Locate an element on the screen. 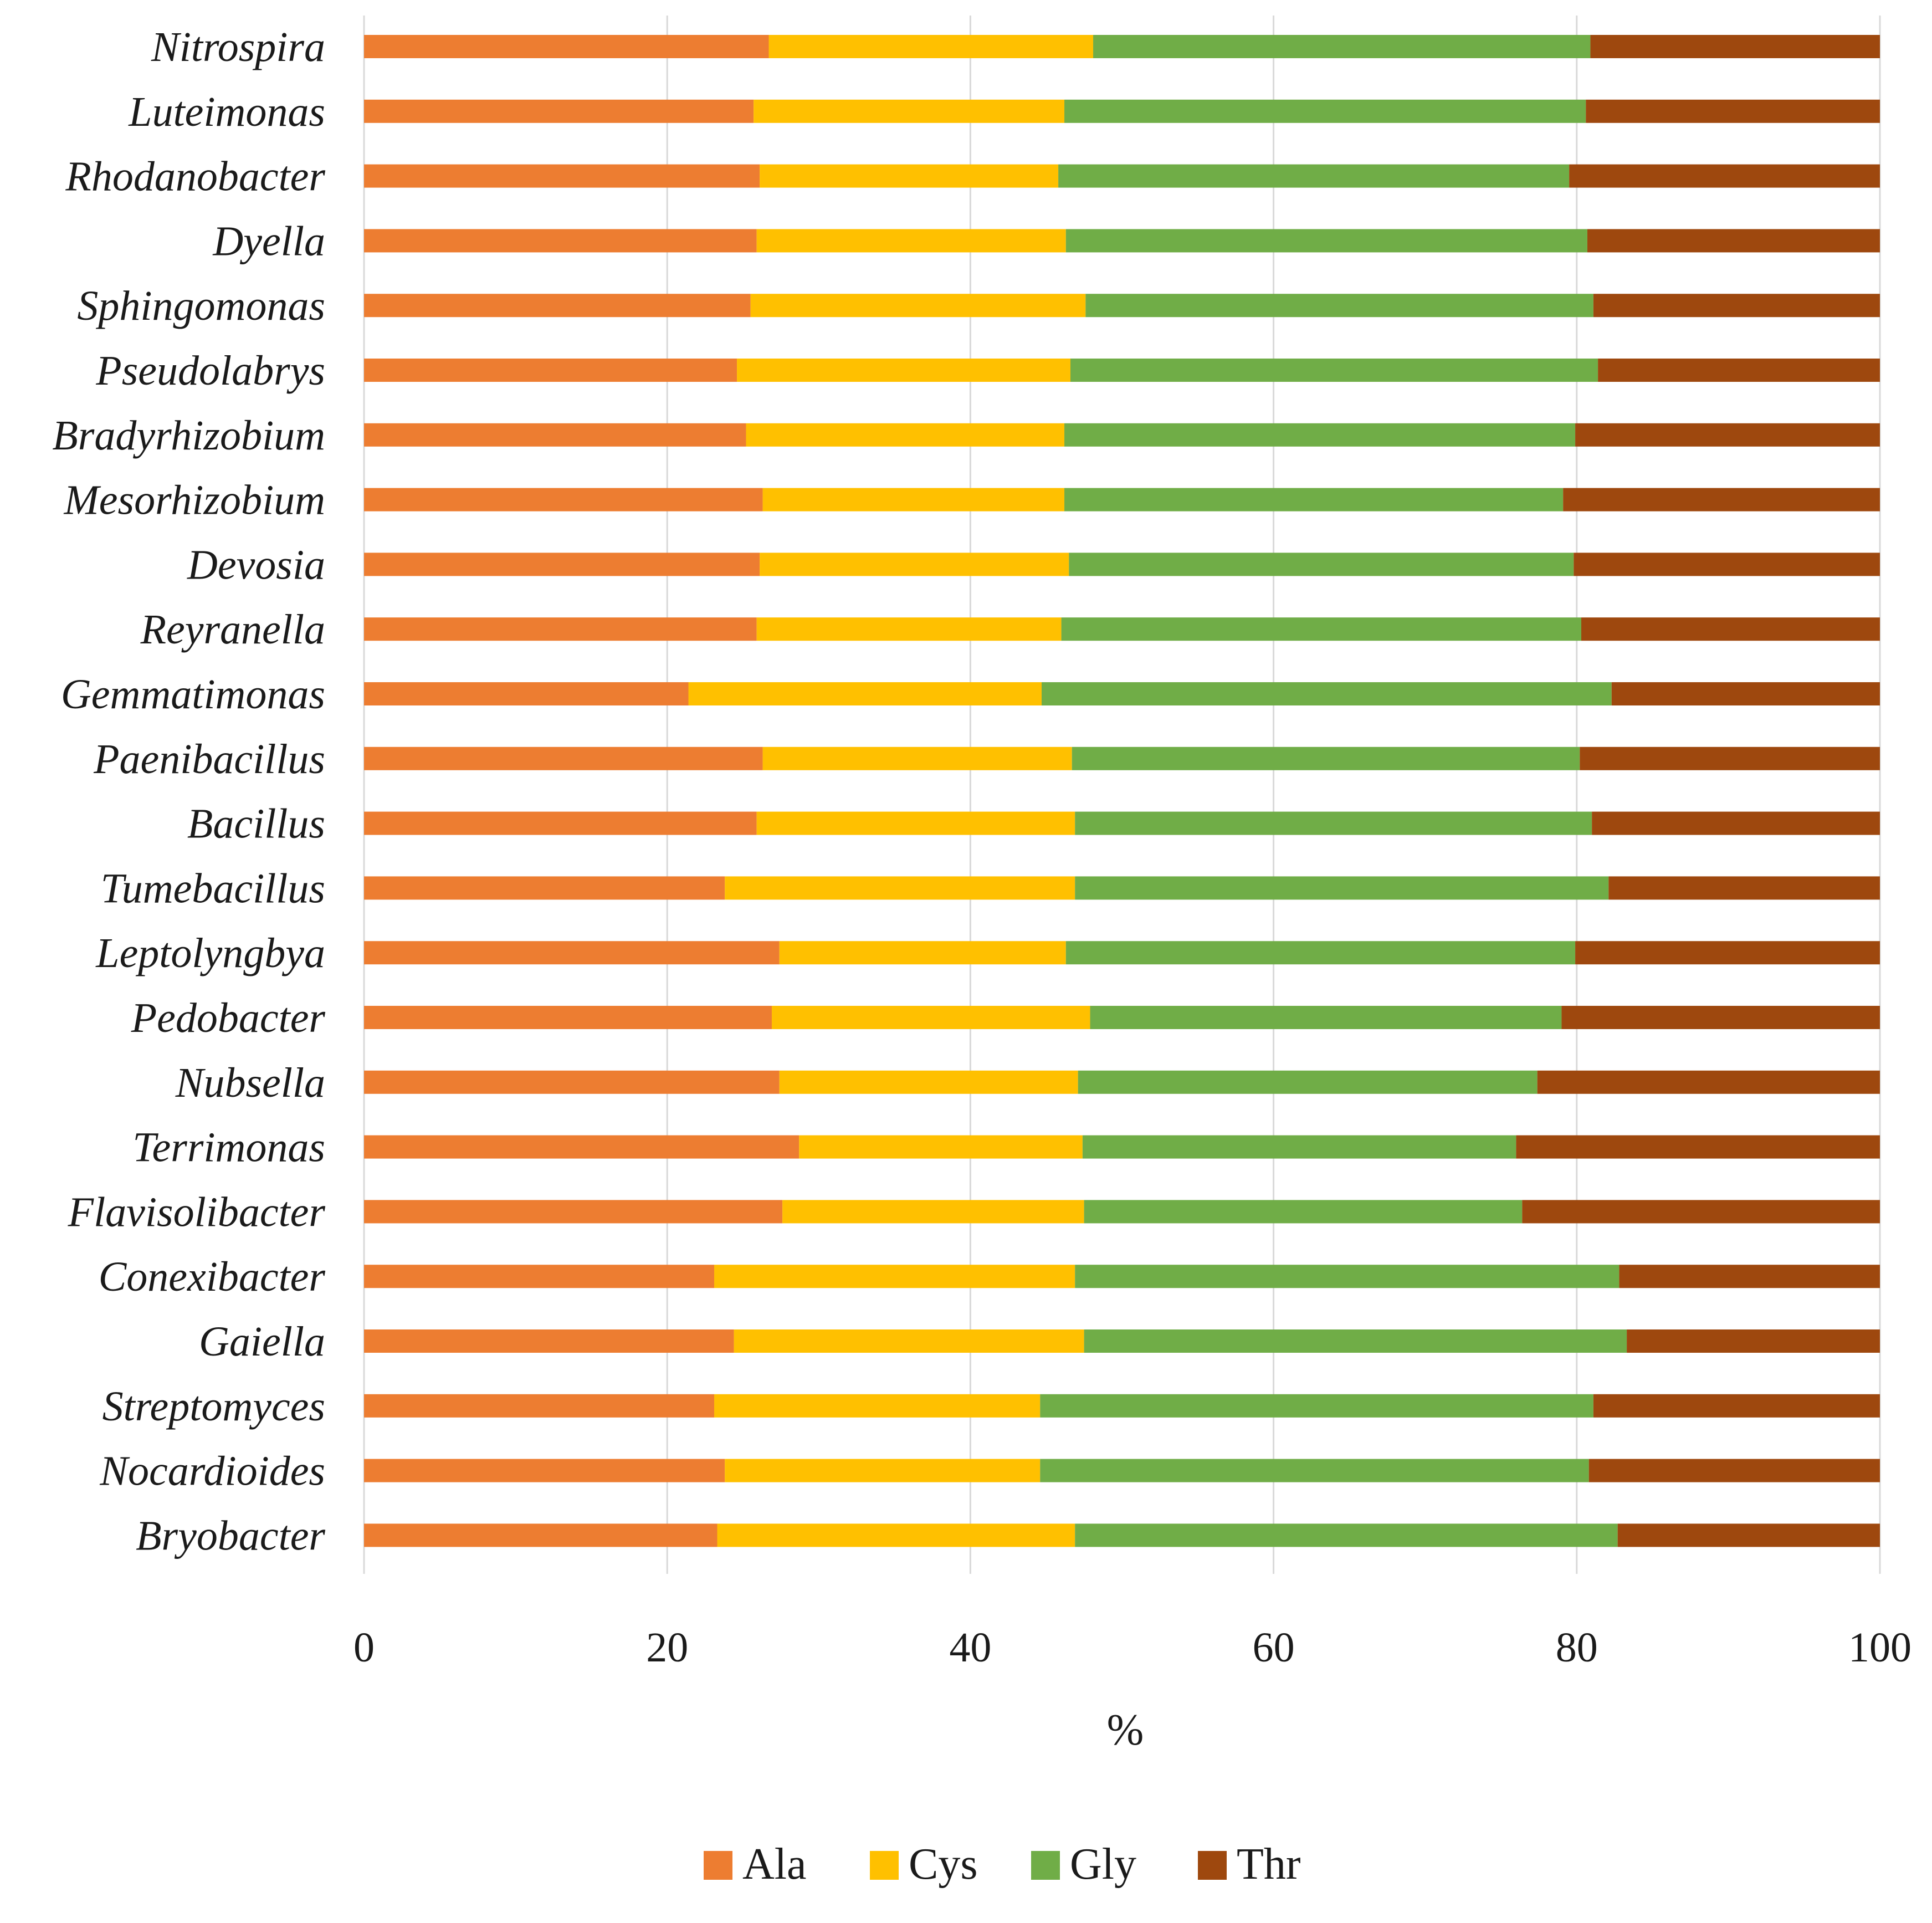 Image resolution: width=1932 pixels, height=1923 pixels. bar-gly-nitrospira is located at coordinates (1342, 46).